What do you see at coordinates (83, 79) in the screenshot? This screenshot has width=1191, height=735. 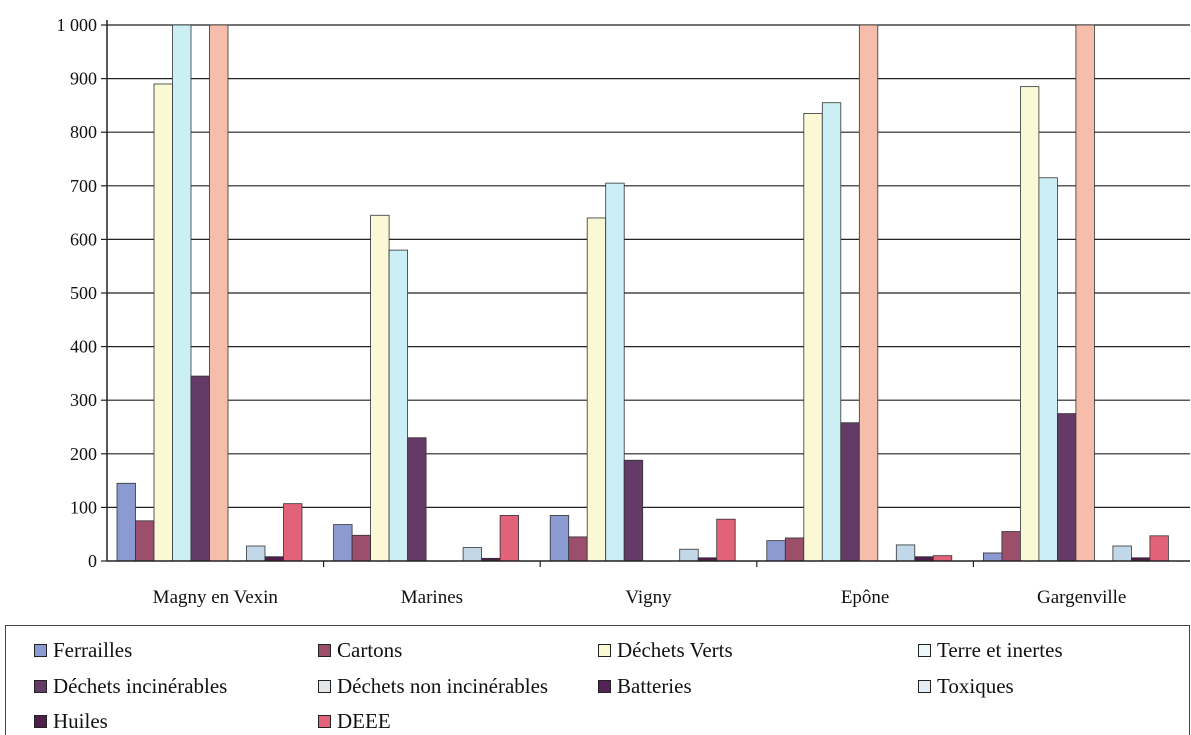 I see `y-tick-label: 900` at bounding box center [83, 79].